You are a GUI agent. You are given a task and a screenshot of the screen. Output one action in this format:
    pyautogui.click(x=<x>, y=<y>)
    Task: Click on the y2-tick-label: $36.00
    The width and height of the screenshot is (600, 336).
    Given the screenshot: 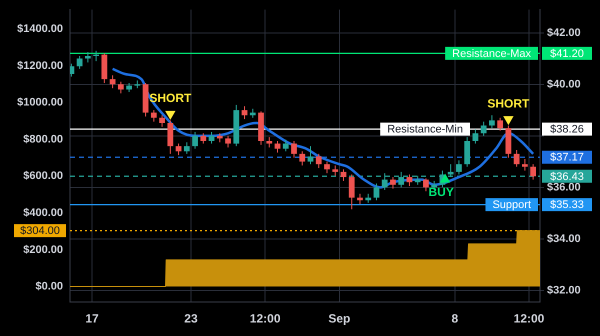 What is the action you would take?
    pyautogui.click(x=564, y=187)
    